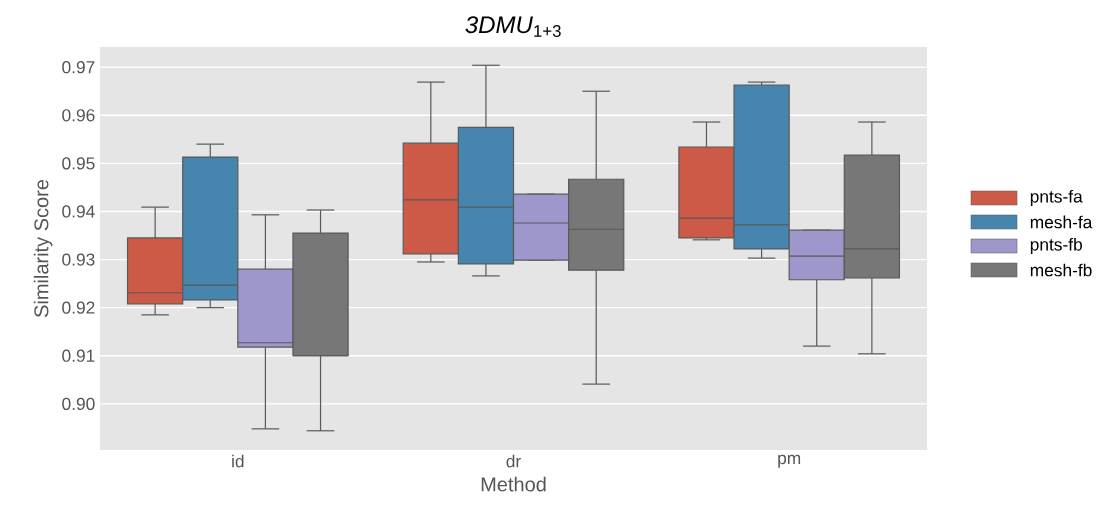 The width and height of the screenshot is (1117, 514). Describe the element at coordinates (1056, 198) in the screenshot. I see `legend-label: pnts-fa` at that location.